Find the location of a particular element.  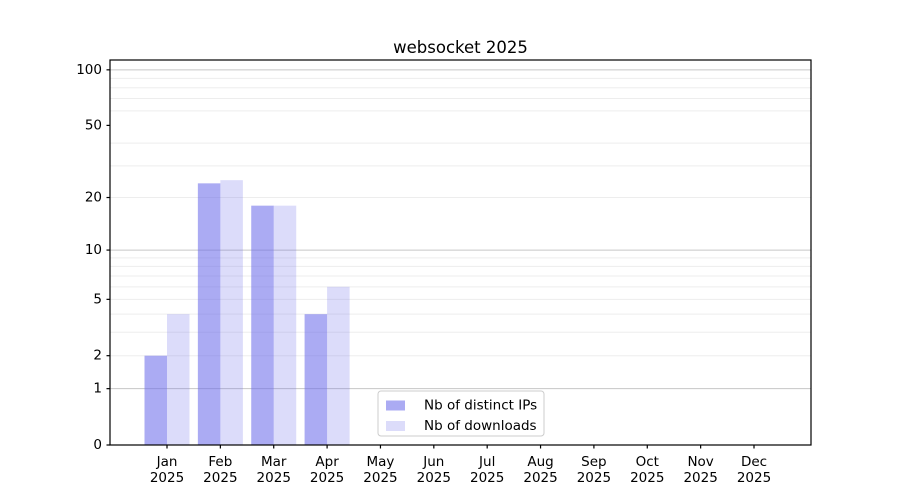

x-tick-label-month: Feb is located at coordinates (220, 462).